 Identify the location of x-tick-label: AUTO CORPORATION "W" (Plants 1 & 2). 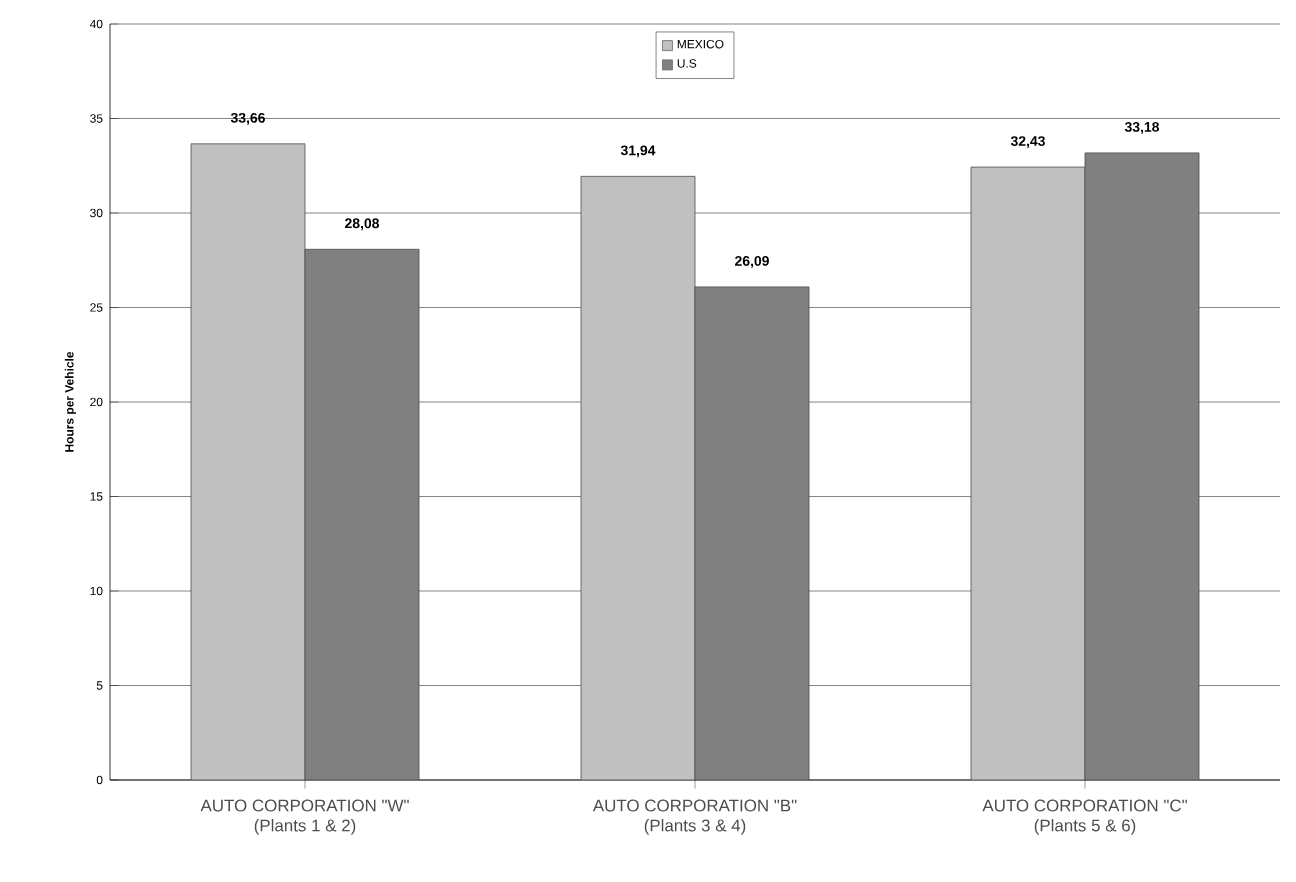
(304, 817).